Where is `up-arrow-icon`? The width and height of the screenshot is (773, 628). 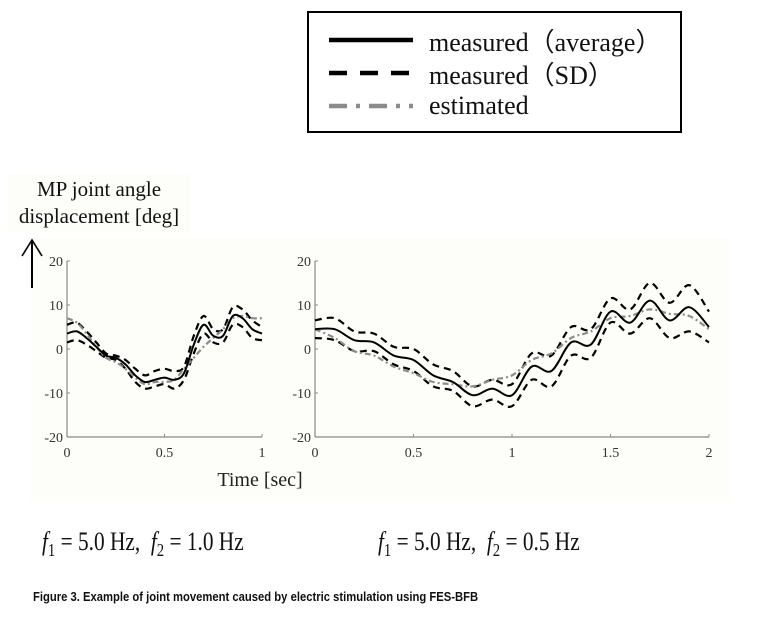 up-arrow-icon is located at coordinates (32, 263).